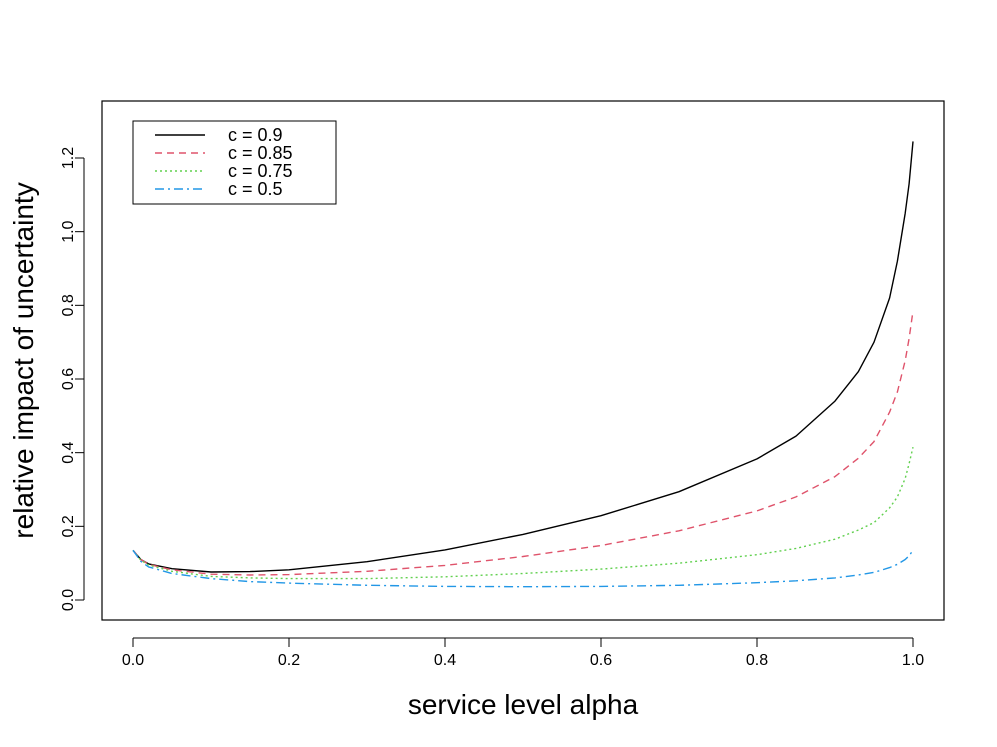 This screenshot has width=997, height=747. Describe the element at coordinates (255, 135) in the screenshot. I see `legend-label-1: c = 0.9` at that location.